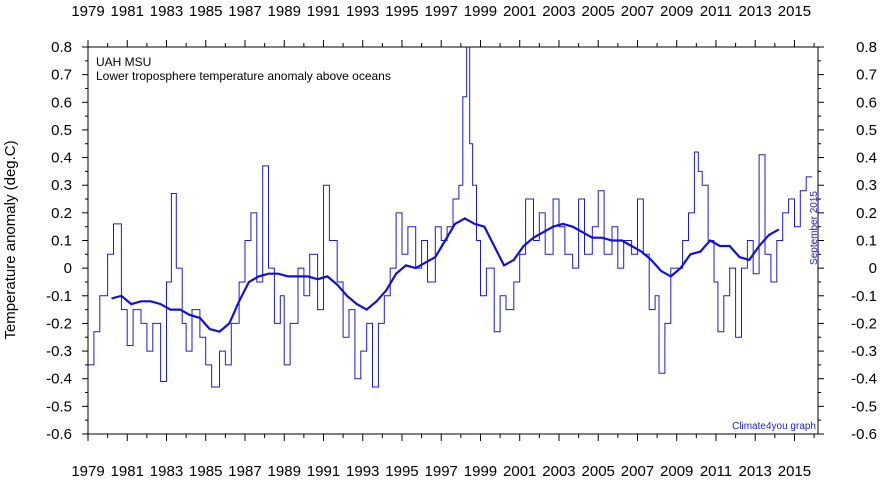 This screenshot has height=482, width=880. What do you see at coordinates (637, 11) in the screenshot?
I see `x-tick-label-top: 2007` at bounding box center [637, 11].